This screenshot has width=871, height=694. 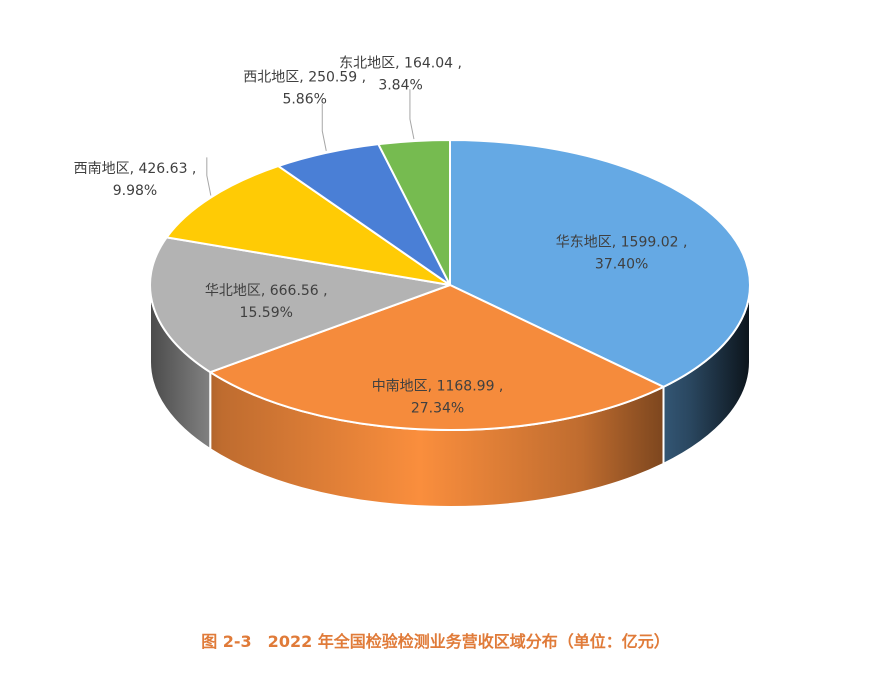 What do you see at coordinates (310, 142) in the screenshot?
I see `leader-lines` at bounding box center [310, 142].